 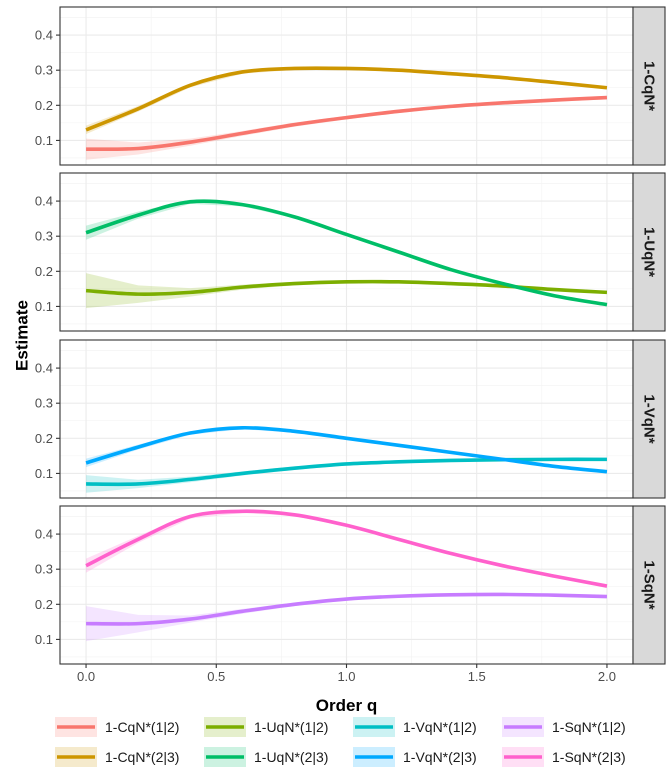 I want to click on legend-item: 1-SqN*(2|3), so click(x=564, y=757).